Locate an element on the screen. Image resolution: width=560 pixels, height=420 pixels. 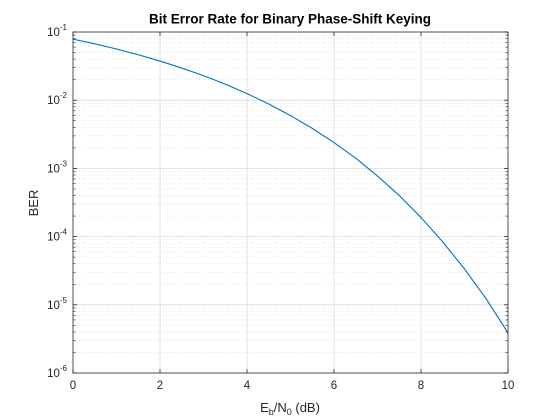
x-tick-label: 0 is located at coordinates (73, 386).